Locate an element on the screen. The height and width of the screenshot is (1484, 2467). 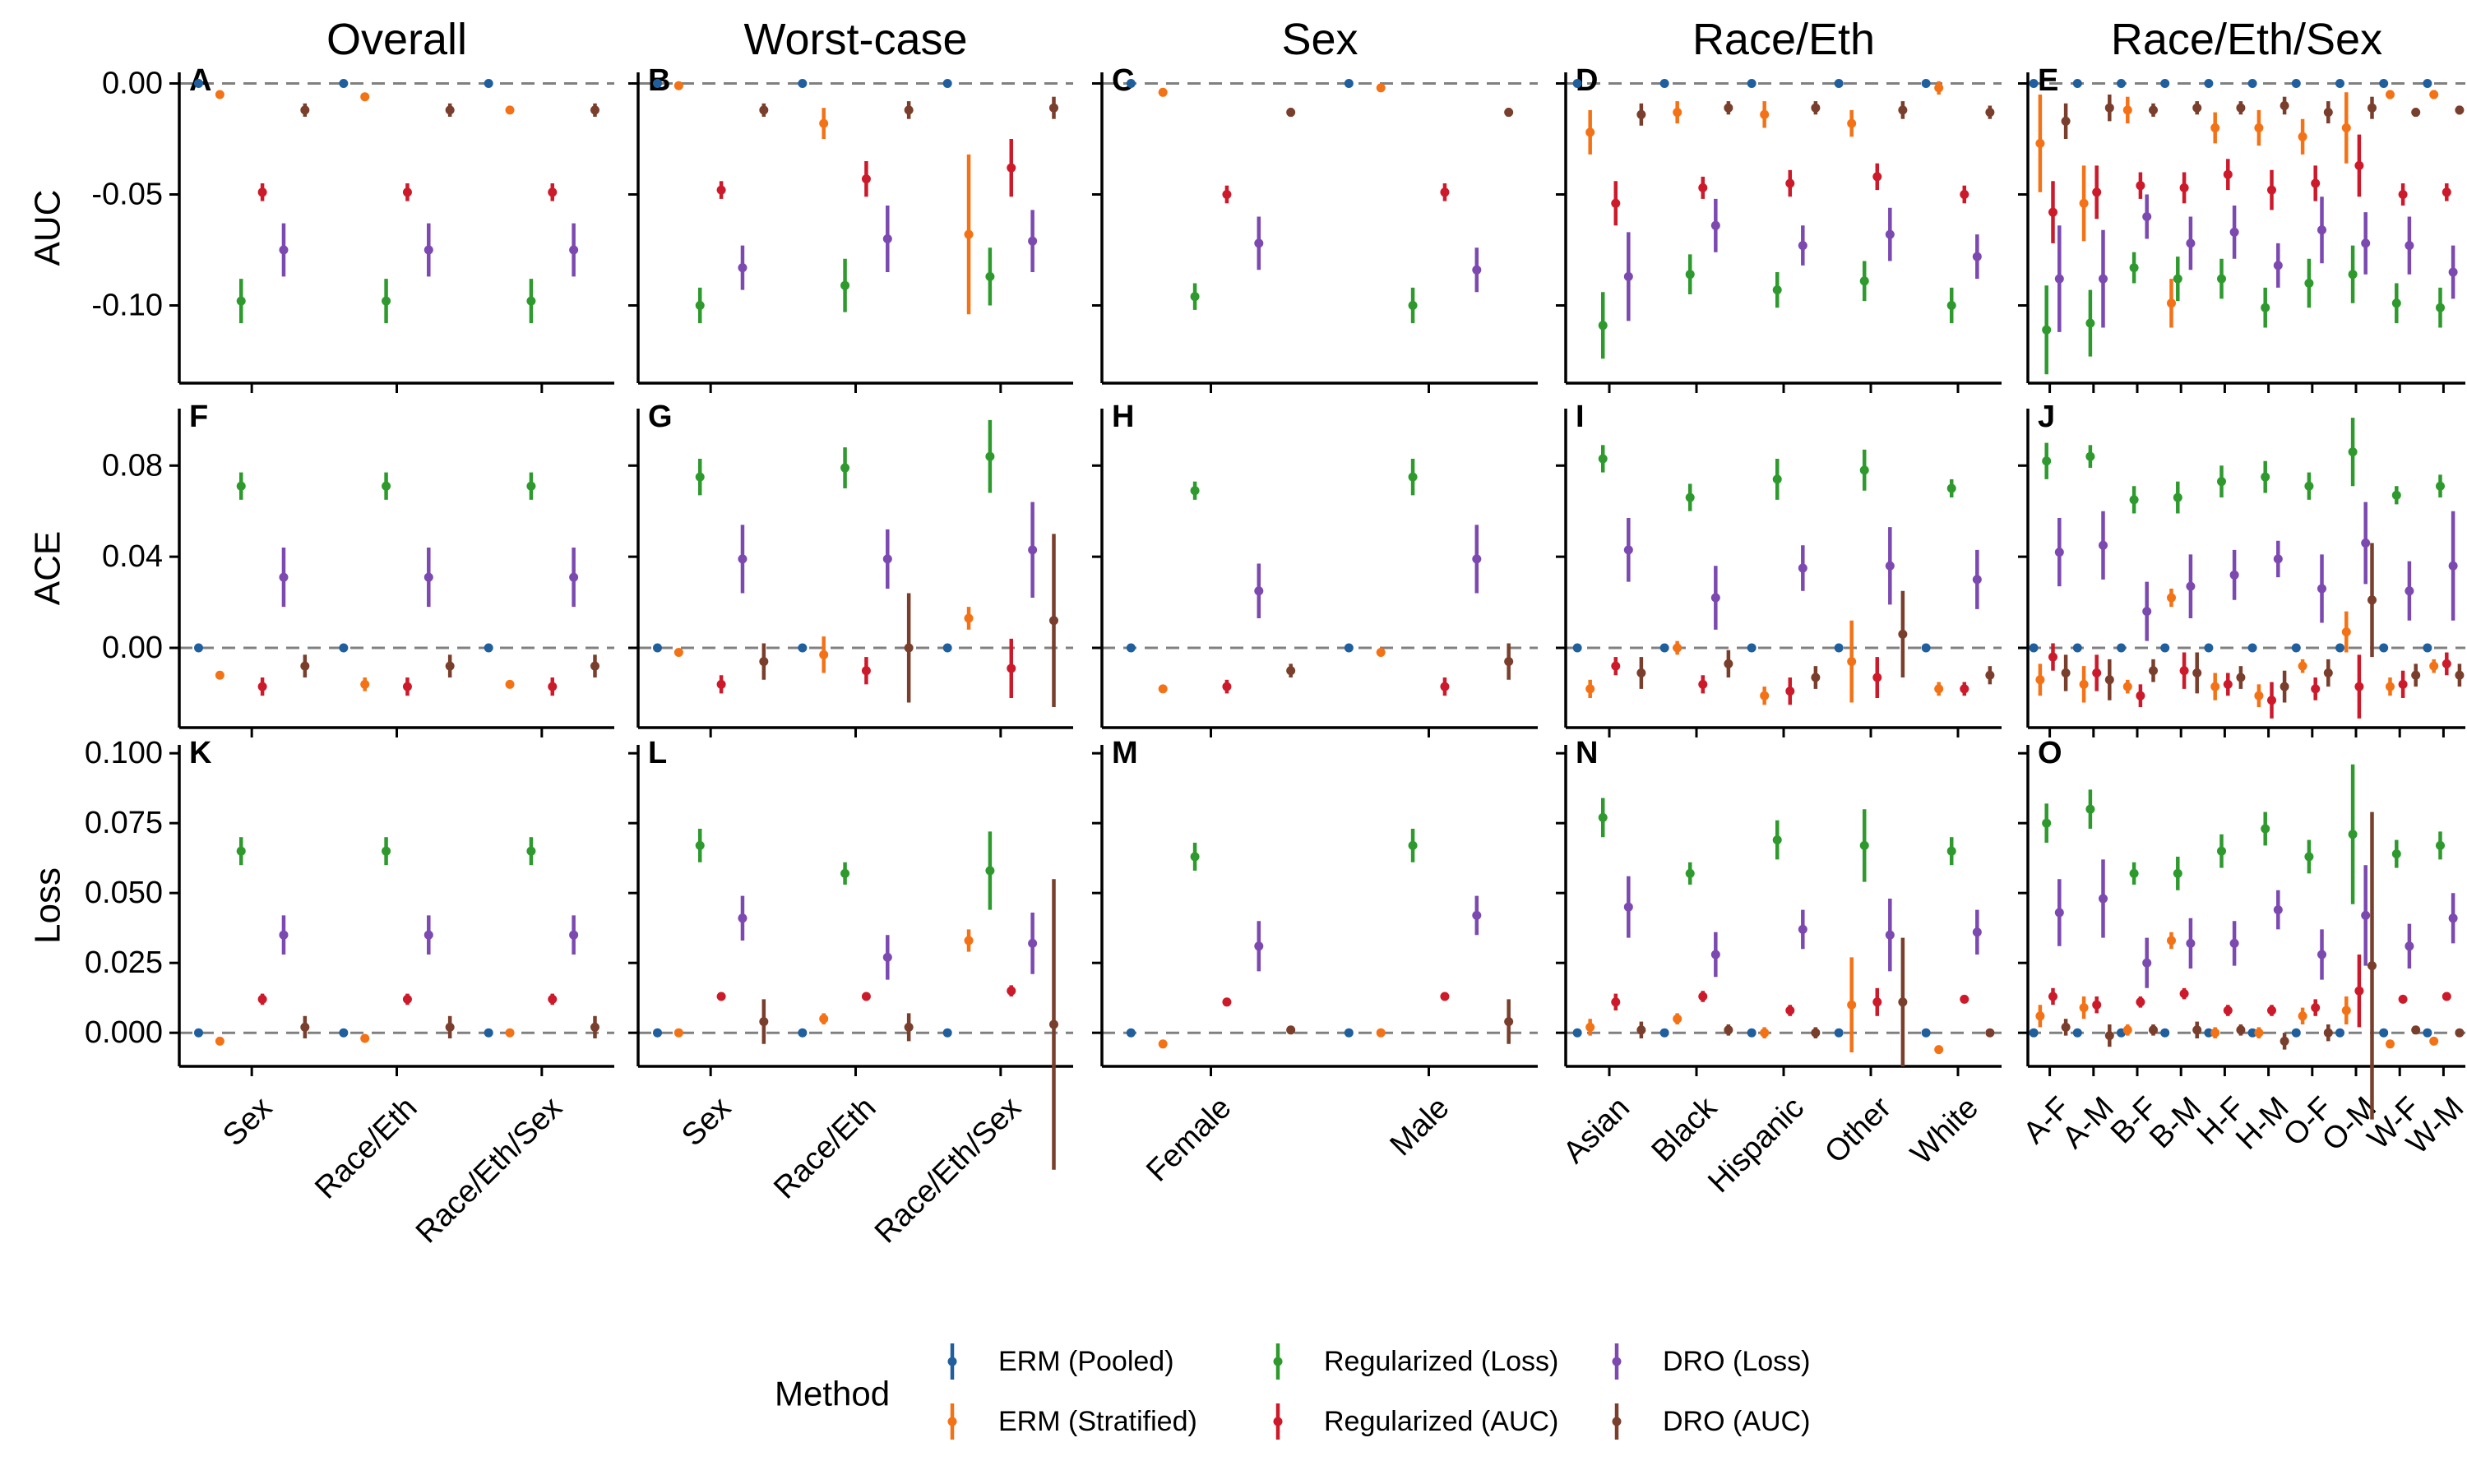
panel-letter: M is located at coordinates (1125, 753).